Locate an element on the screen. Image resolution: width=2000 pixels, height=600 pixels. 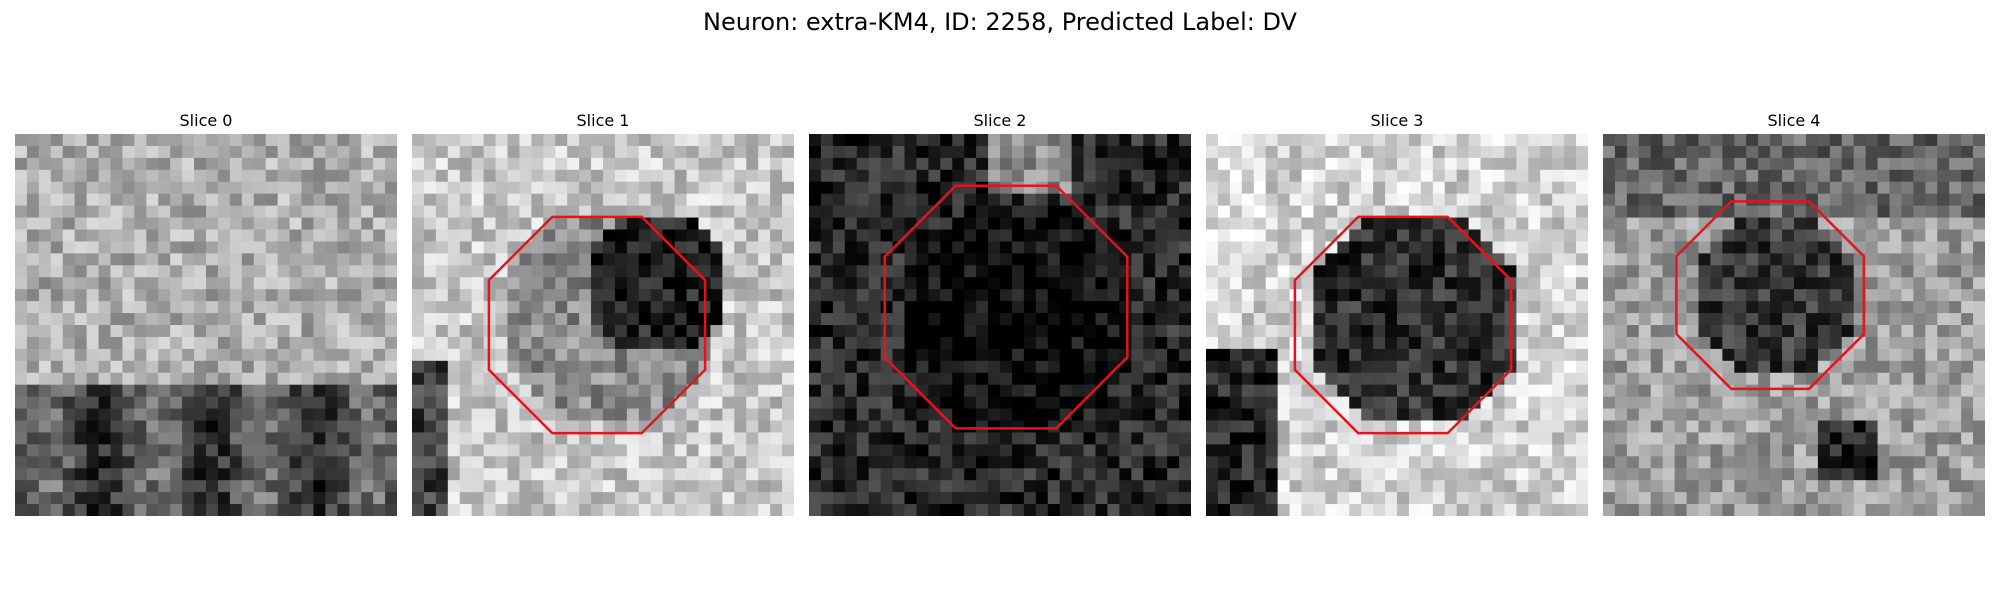
slice-panel-2: Slice 2 is located at coordinates (1000, 312).